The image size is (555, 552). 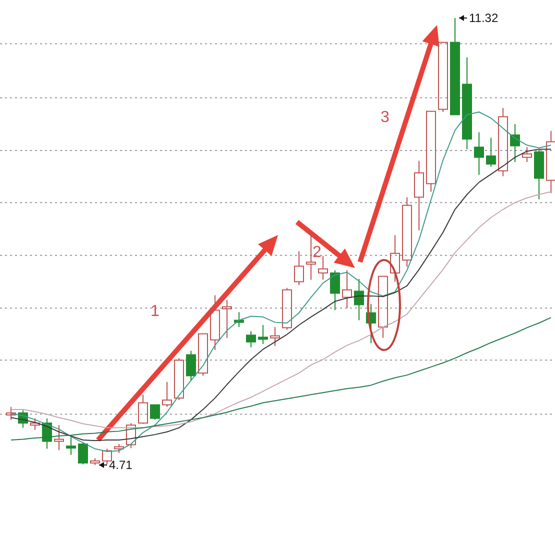 I want to click on annotation: 4.71, so click(x=121, y=465).